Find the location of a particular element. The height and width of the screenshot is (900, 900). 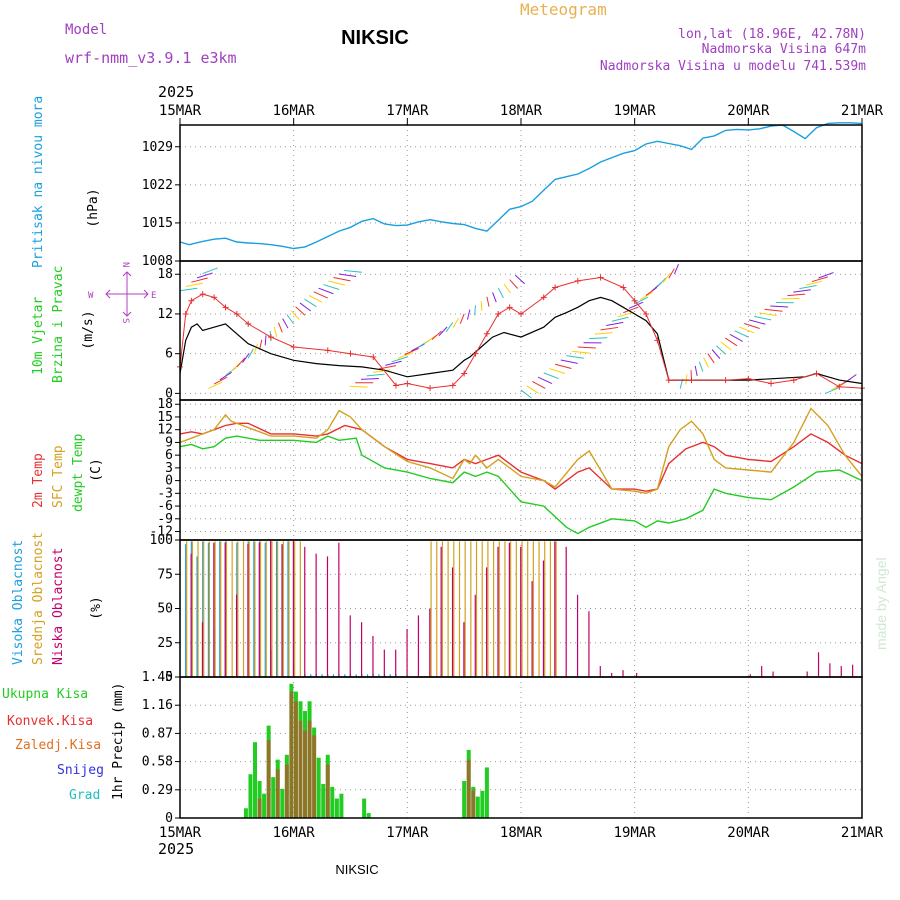

temp-label-sfc: SFC Temp is located at coordinates (58, 476).